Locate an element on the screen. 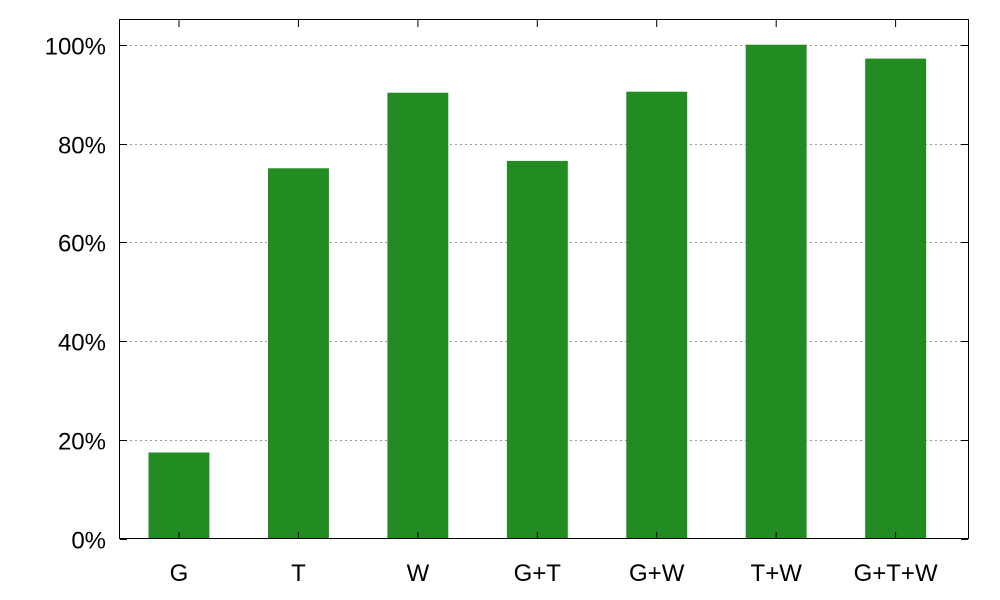  bar-t-w is located at coordinates (776, 291).